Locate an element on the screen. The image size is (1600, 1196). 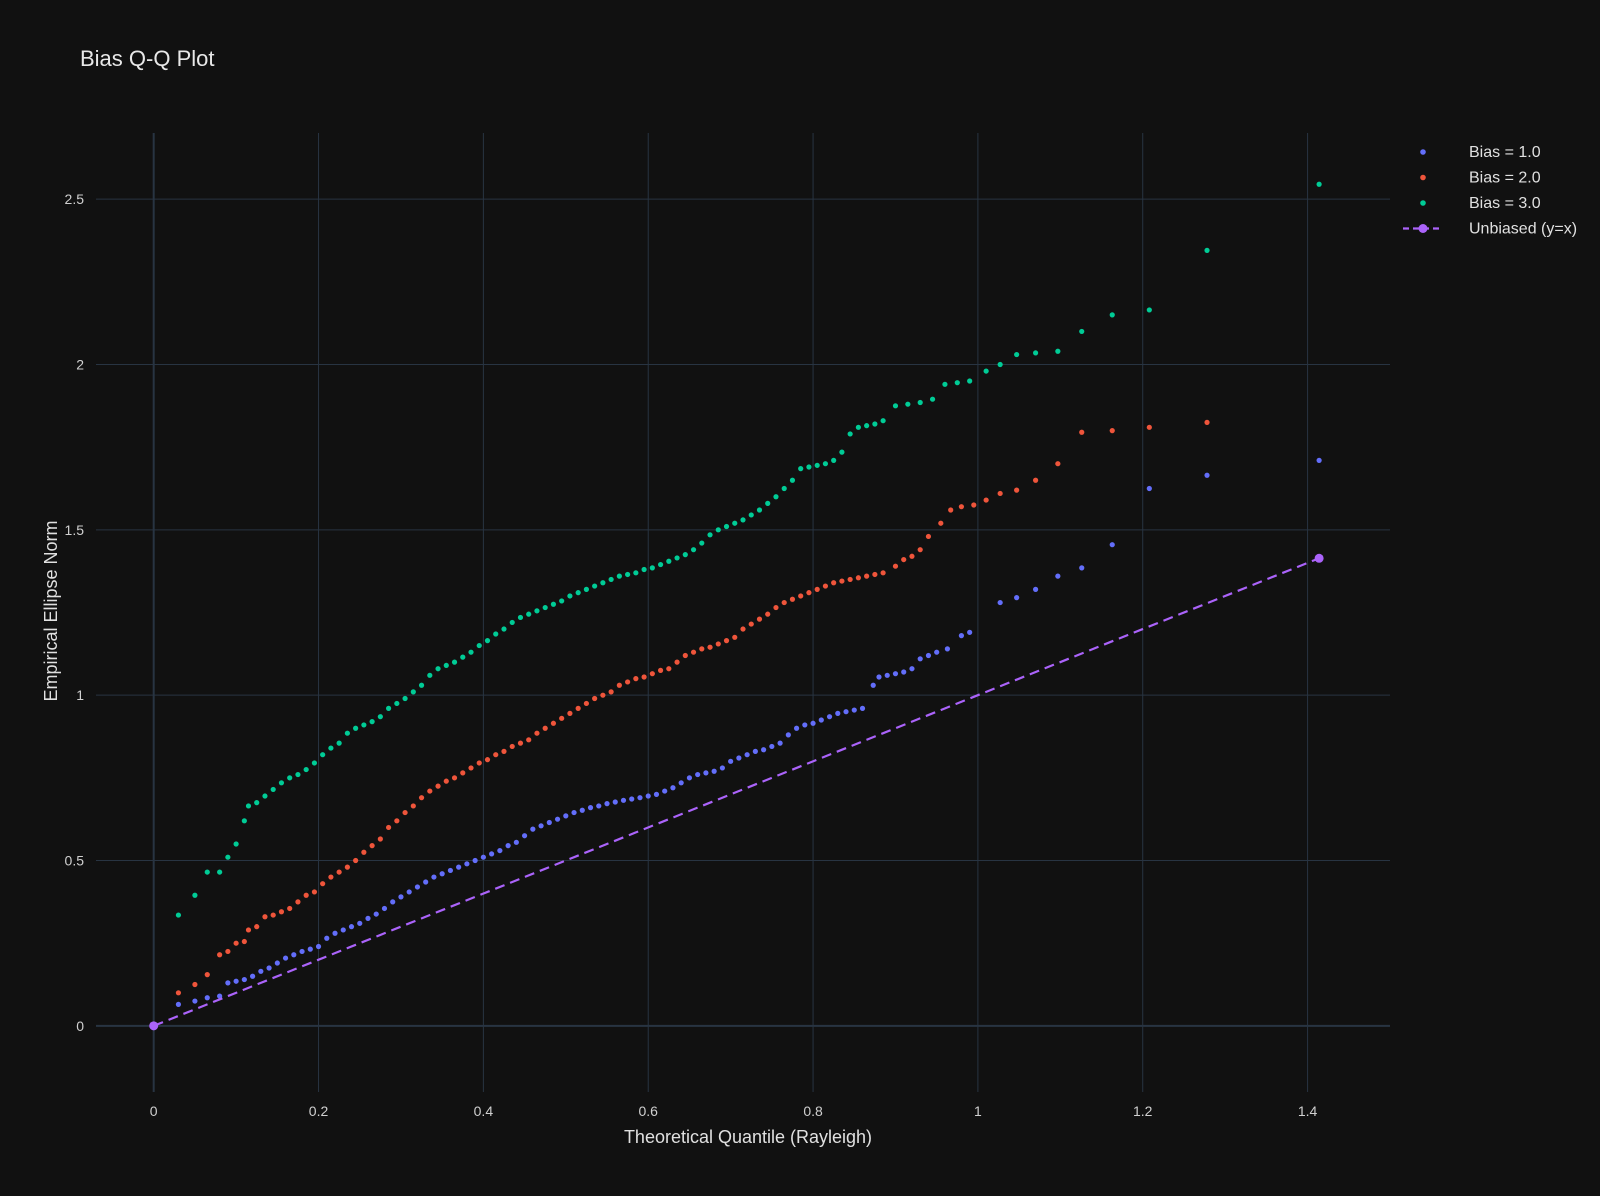
x-tick-label: 1.4 is located at coordinates (1308, 1111).